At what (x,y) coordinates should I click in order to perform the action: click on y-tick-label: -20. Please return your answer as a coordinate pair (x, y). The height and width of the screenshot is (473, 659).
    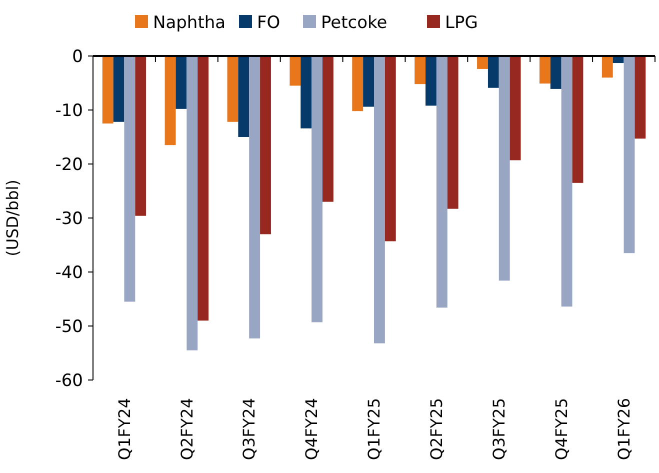
    Looking at the image, I should click on (69, 164).